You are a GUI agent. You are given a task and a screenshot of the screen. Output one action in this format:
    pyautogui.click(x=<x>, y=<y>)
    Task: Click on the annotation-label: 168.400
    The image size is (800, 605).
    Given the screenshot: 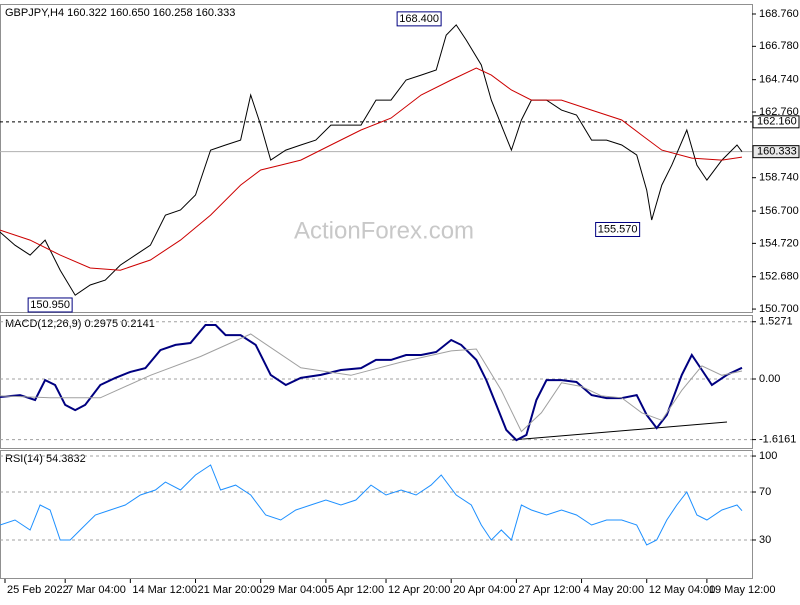 What is the action you would take?
    pyautogui.click(x=419, y=19)
    